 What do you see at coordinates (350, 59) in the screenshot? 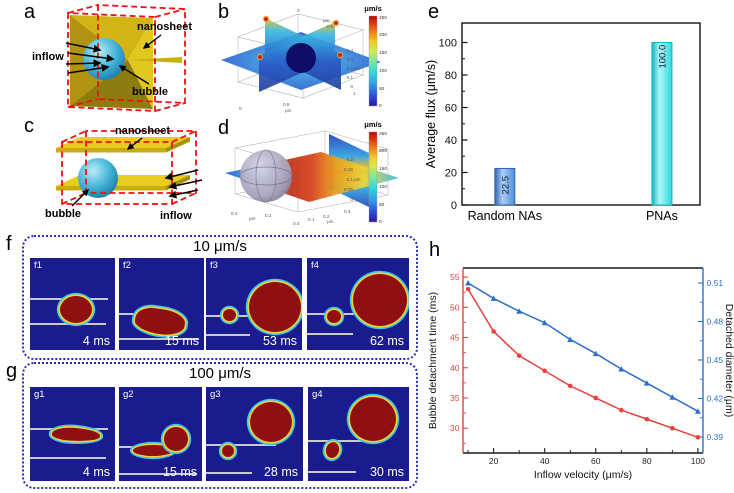
I see `b-z-tick: 0.3` at bounding box center [350, 59].